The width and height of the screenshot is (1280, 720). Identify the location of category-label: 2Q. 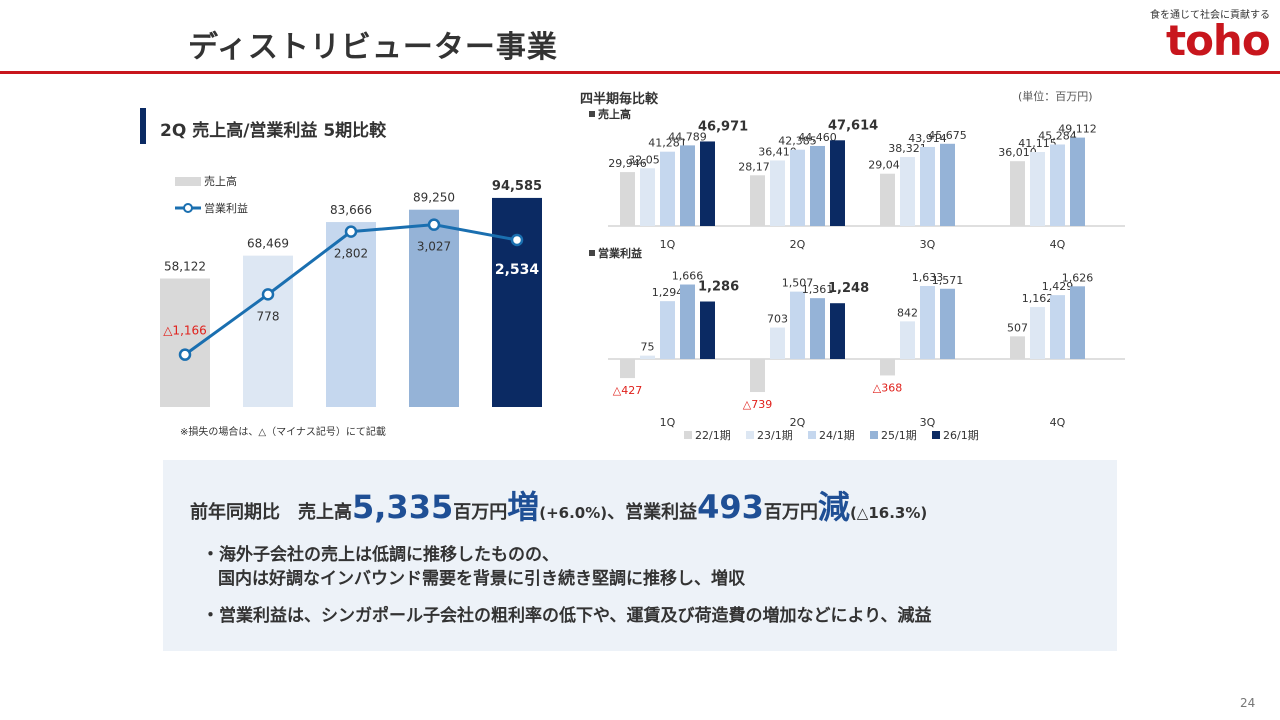
(798, 244).